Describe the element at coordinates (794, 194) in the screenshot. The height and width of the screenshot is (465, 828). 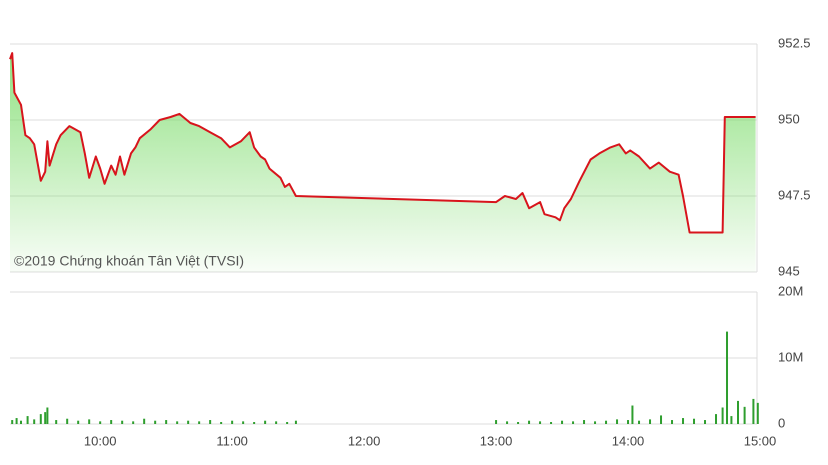
I see `y-tick-label: 947.5` at that location.